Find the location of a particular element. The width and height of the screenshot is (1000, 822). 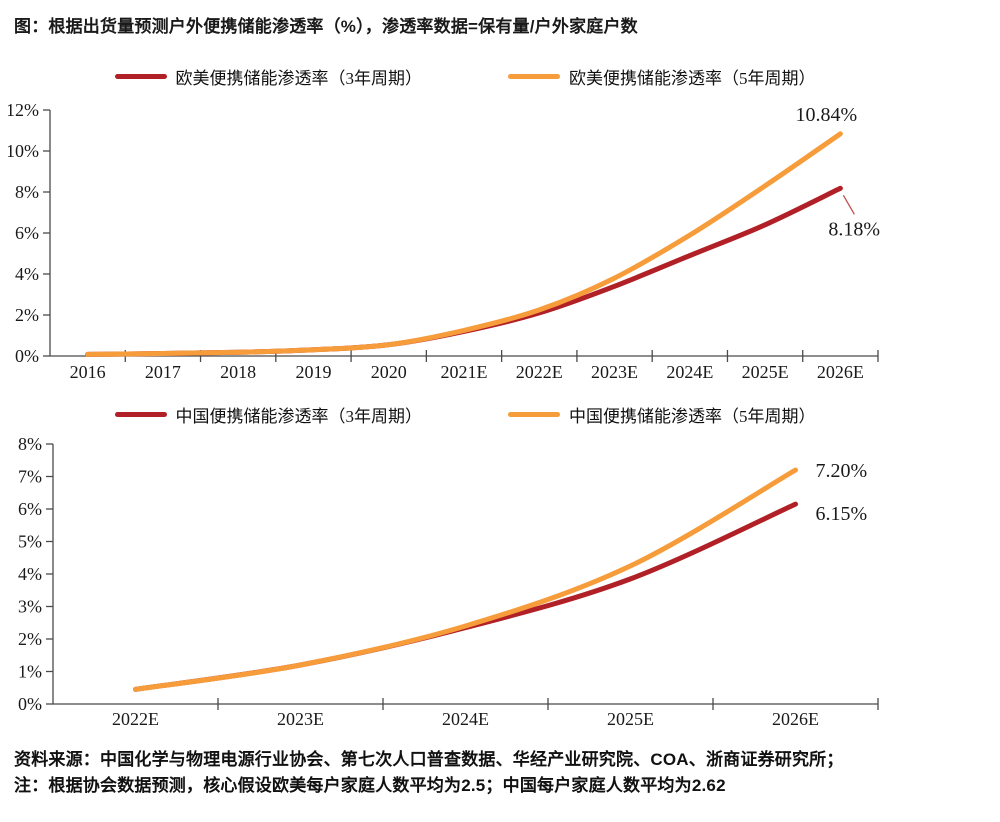

legend-item-china-5yr: 中国便携储能渗透率（5年周期） is located at coordinates (662, 414).